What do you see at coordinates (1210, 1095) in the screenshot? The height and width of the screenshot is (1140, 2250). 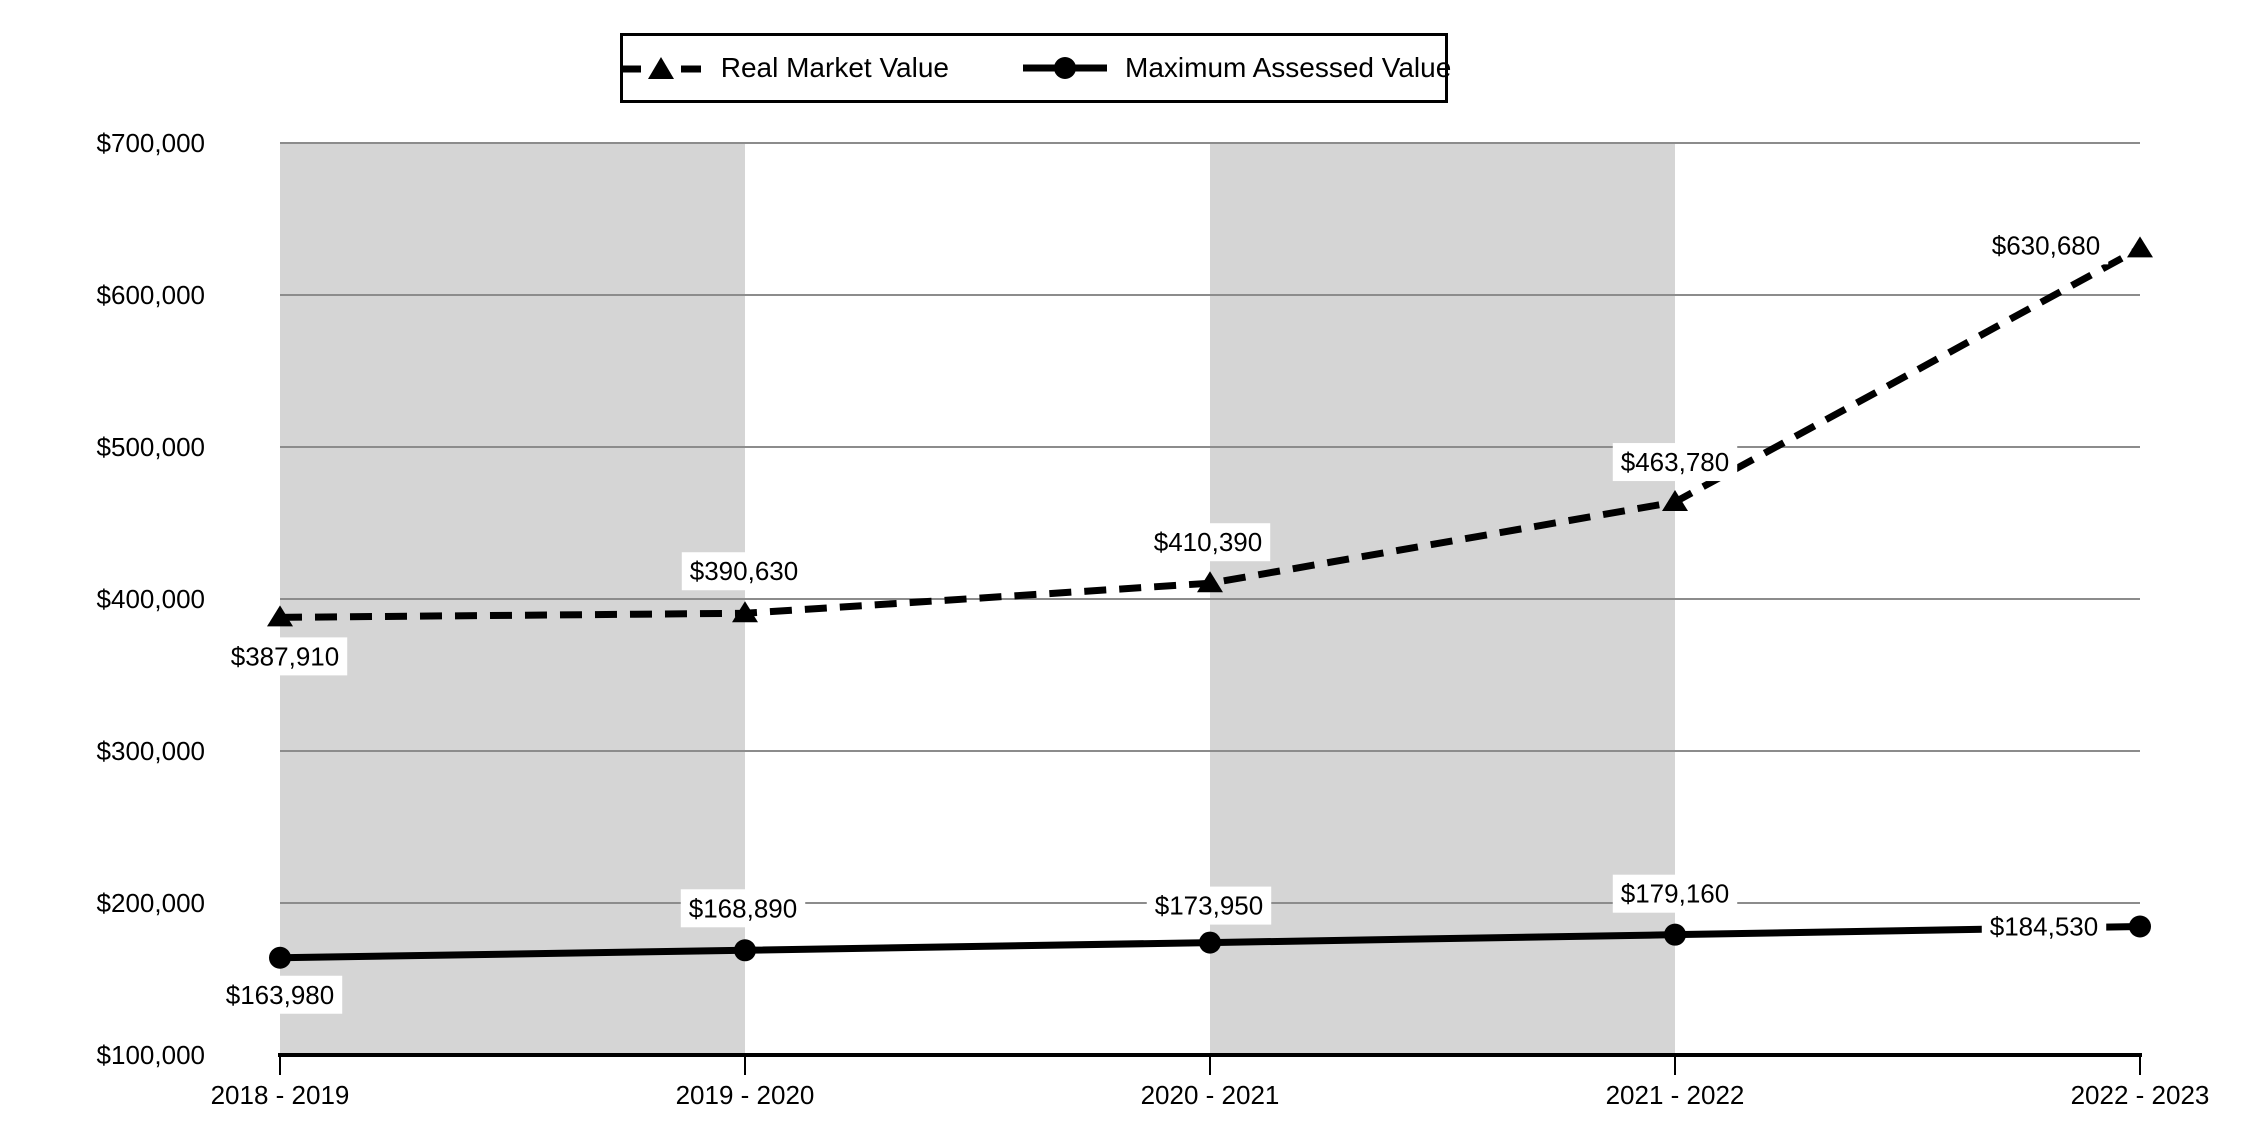 I see `x-axis-label: 2020 - 2021` at bounding box center [1210, 1095].